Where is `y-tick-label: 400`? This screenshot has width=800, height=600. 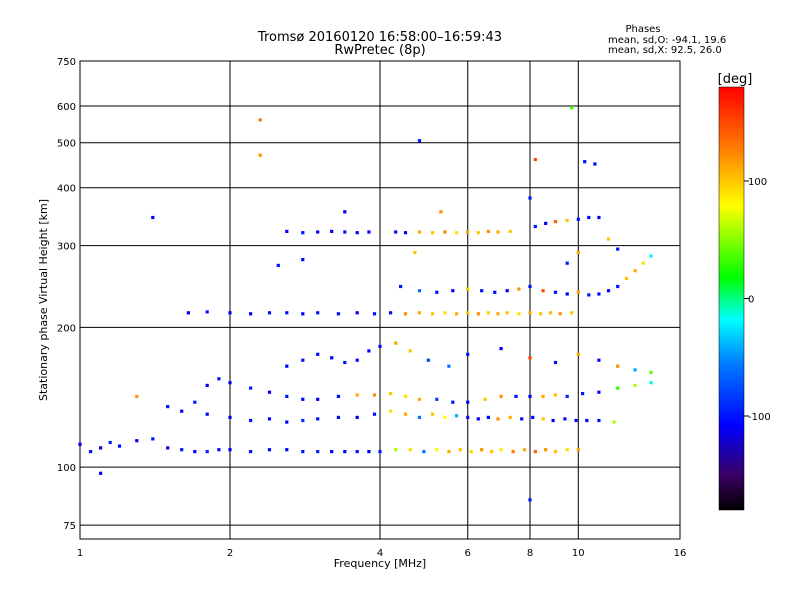
y-tick-label: 400 is located at coordinates (66, 189).